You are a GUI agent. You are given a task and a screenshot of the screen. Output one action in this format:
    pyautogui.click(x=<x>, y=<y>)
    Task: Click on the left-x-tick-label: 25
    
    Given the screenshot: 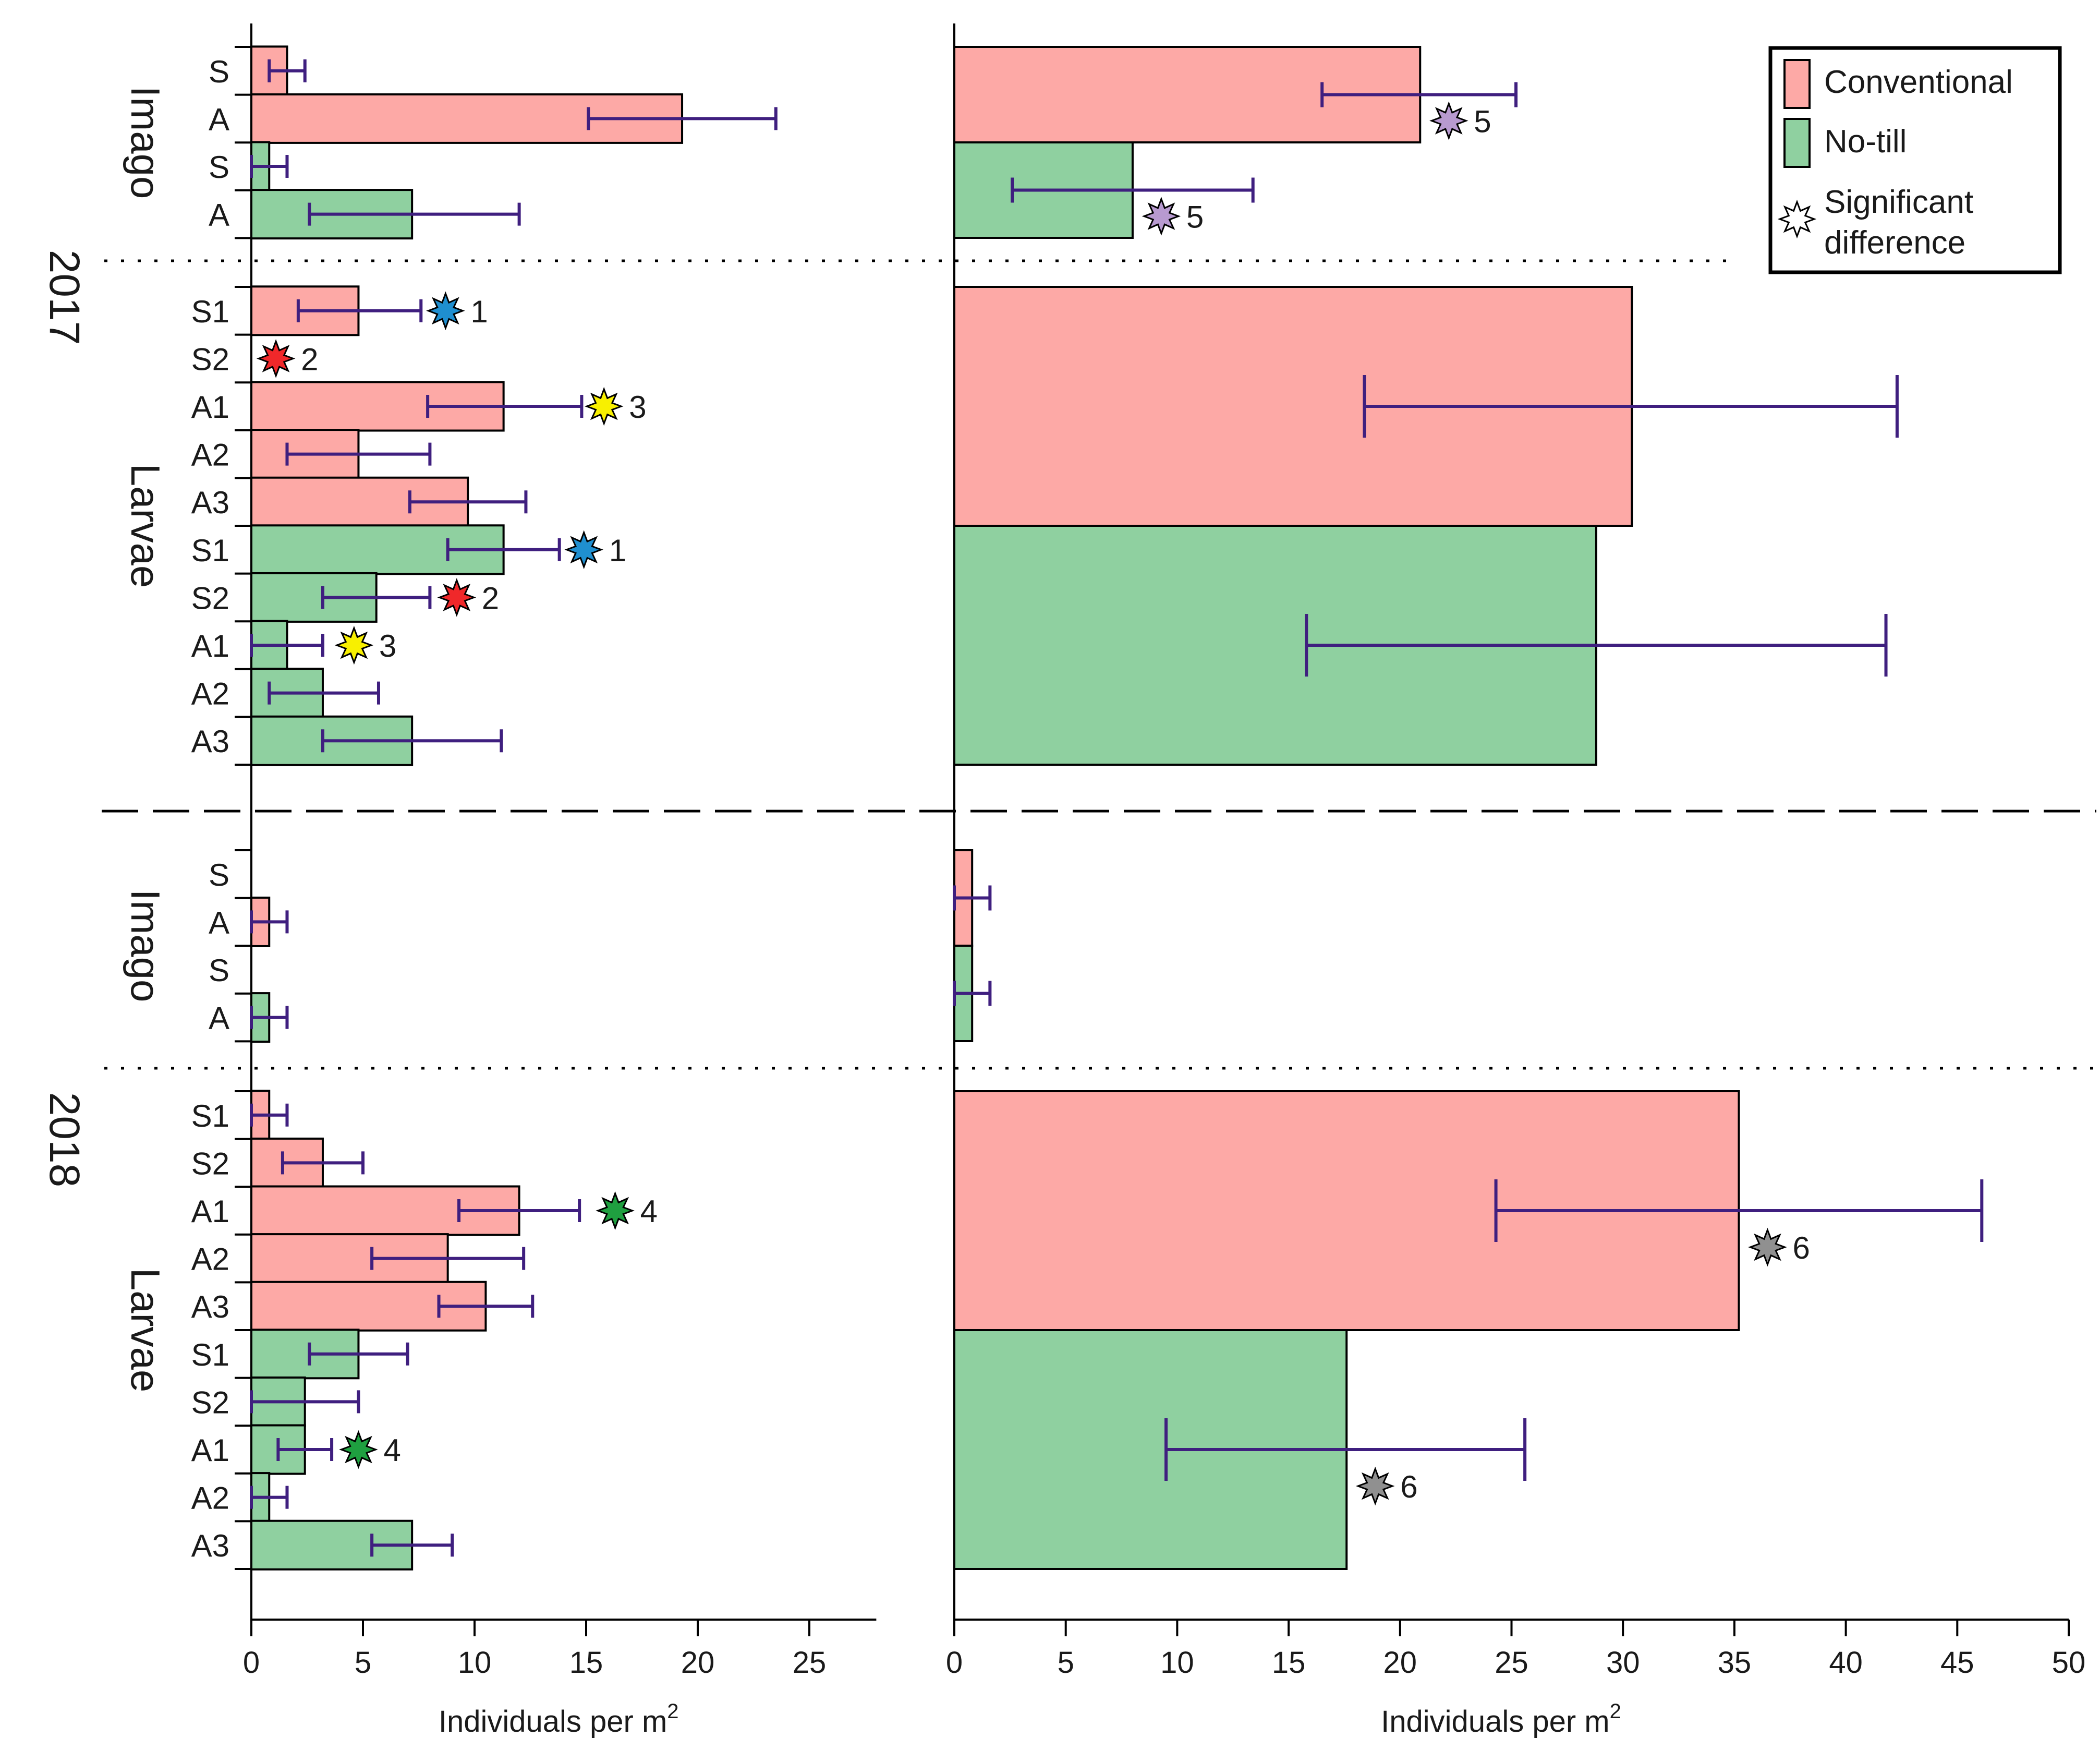 What is the action you would take?
    pyautogui.click(x=810, y=1663)
    